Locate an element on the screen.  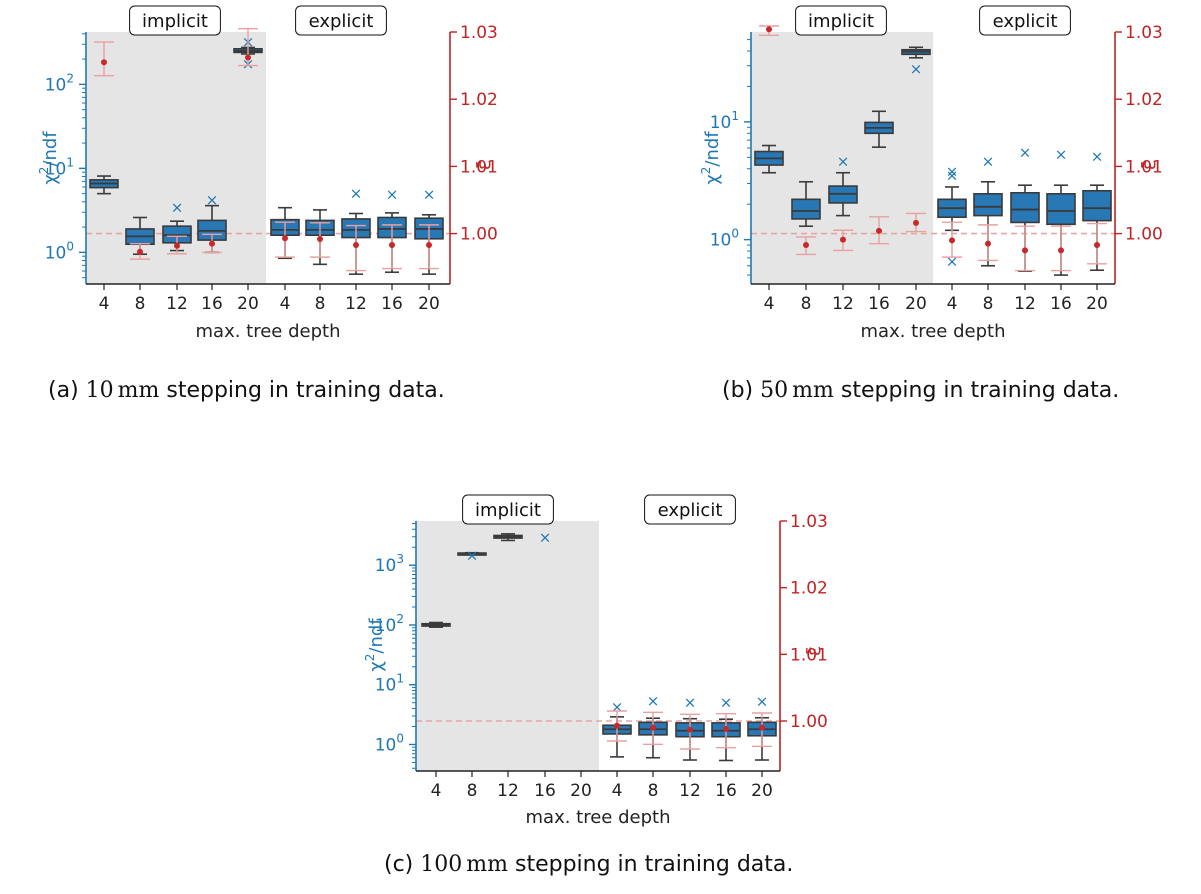
group-label-implicit-text: implicit is located at coordinates (508, 510).